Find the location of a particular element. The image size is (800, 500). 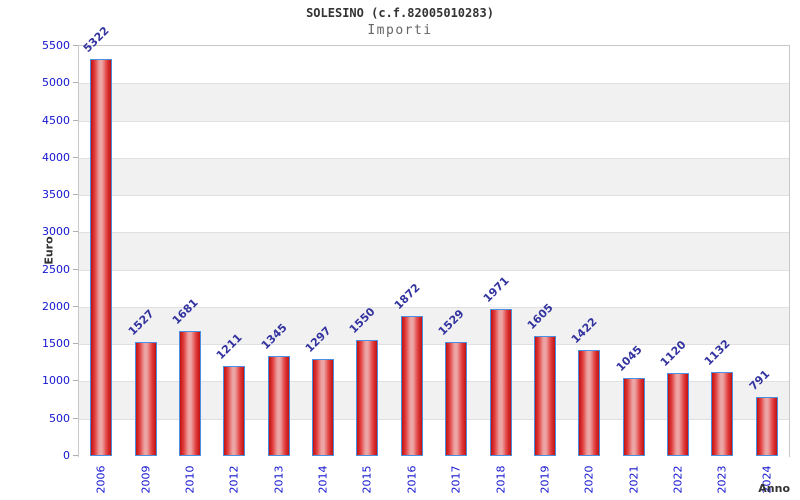

bar-2024 is located at coordinates (766, 426).